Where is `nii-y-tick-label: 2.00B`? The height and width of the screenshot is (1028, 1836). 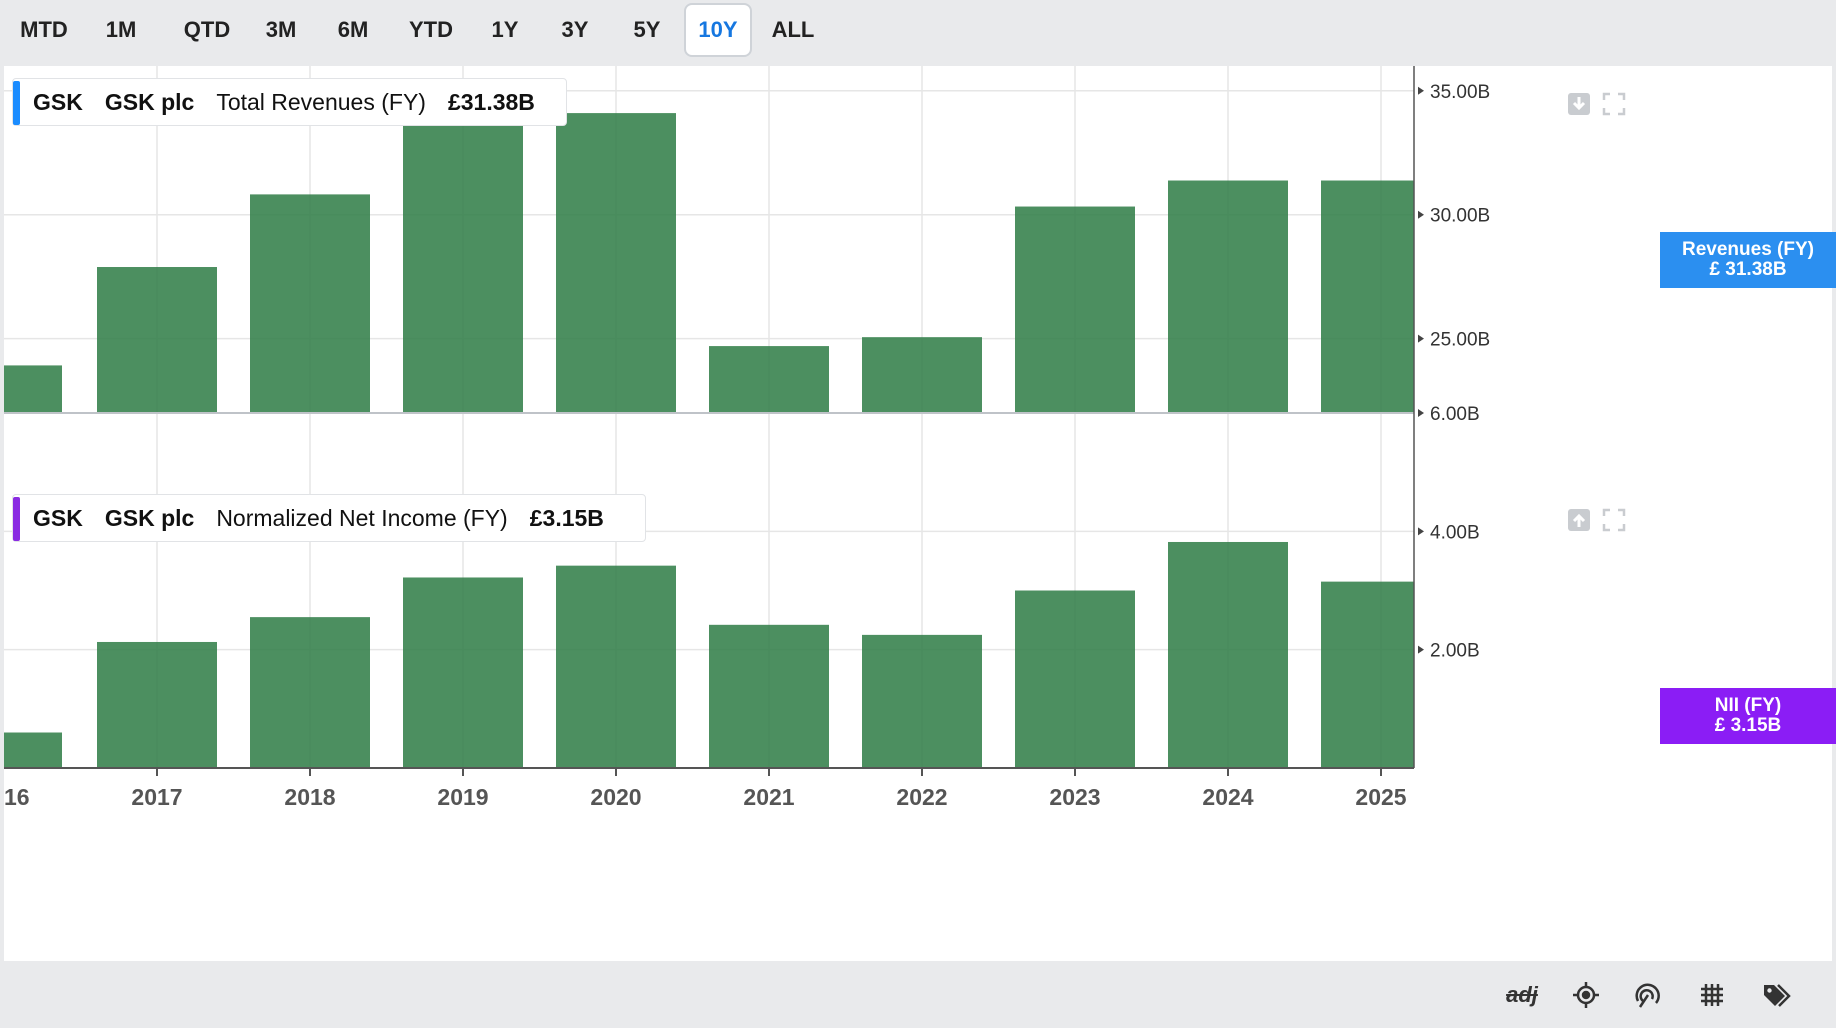
nii-y-tick-label: 2.00B is located at coordinates (1455, 651).